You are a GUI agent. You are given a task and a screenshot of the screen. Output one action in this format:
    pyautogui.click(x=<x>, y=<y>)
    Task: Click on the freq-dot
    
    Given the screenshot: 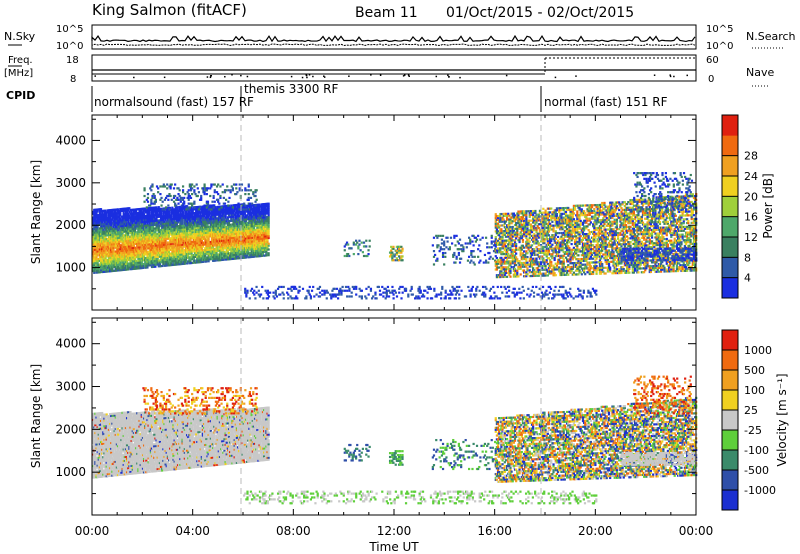 What is the action you would take?
    pyautogui.click(x=164, y=77)
    